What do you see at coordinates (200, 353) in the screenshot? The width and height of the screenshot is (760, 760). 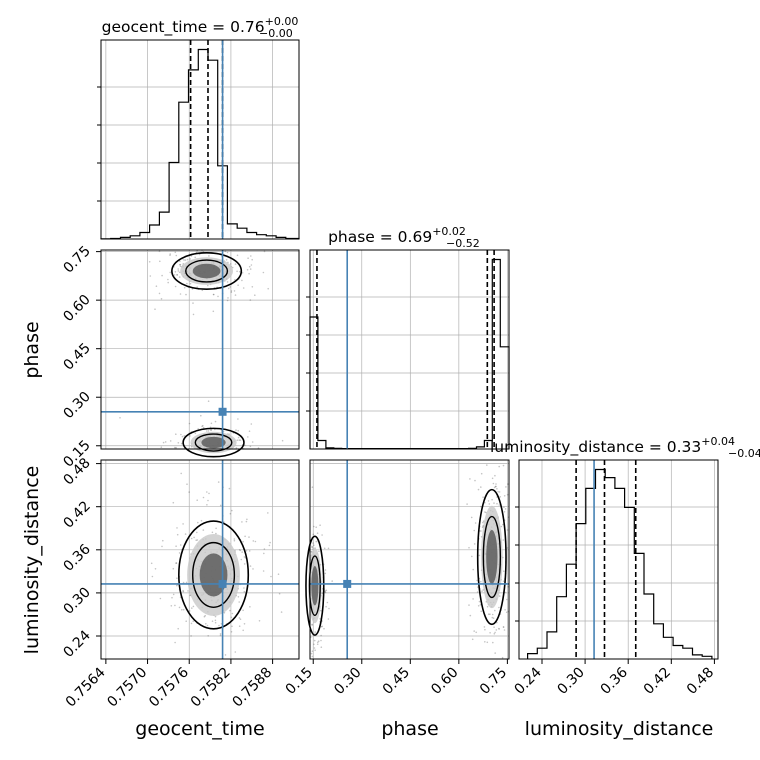 I see `panel-phase-vs-geocent-time` at bounding box center [200, 353].